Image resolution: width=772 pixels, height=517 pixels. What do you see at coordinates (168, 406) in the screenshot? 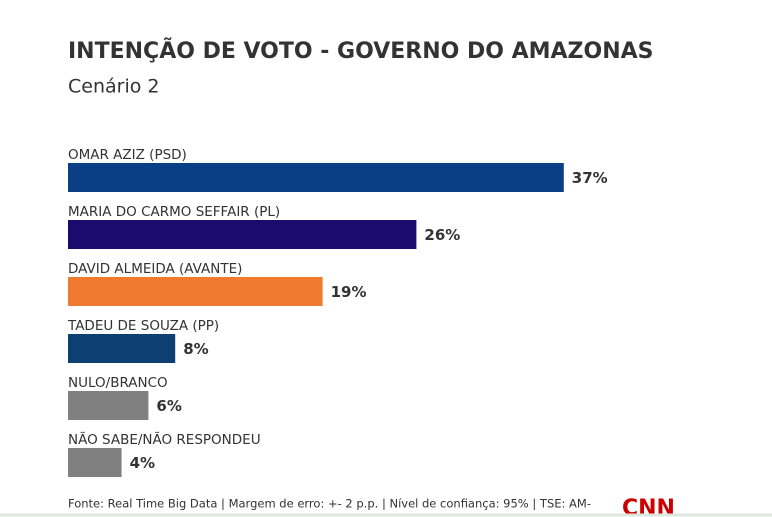
I see `value-label: 6%` at bounding box center [168, 406].